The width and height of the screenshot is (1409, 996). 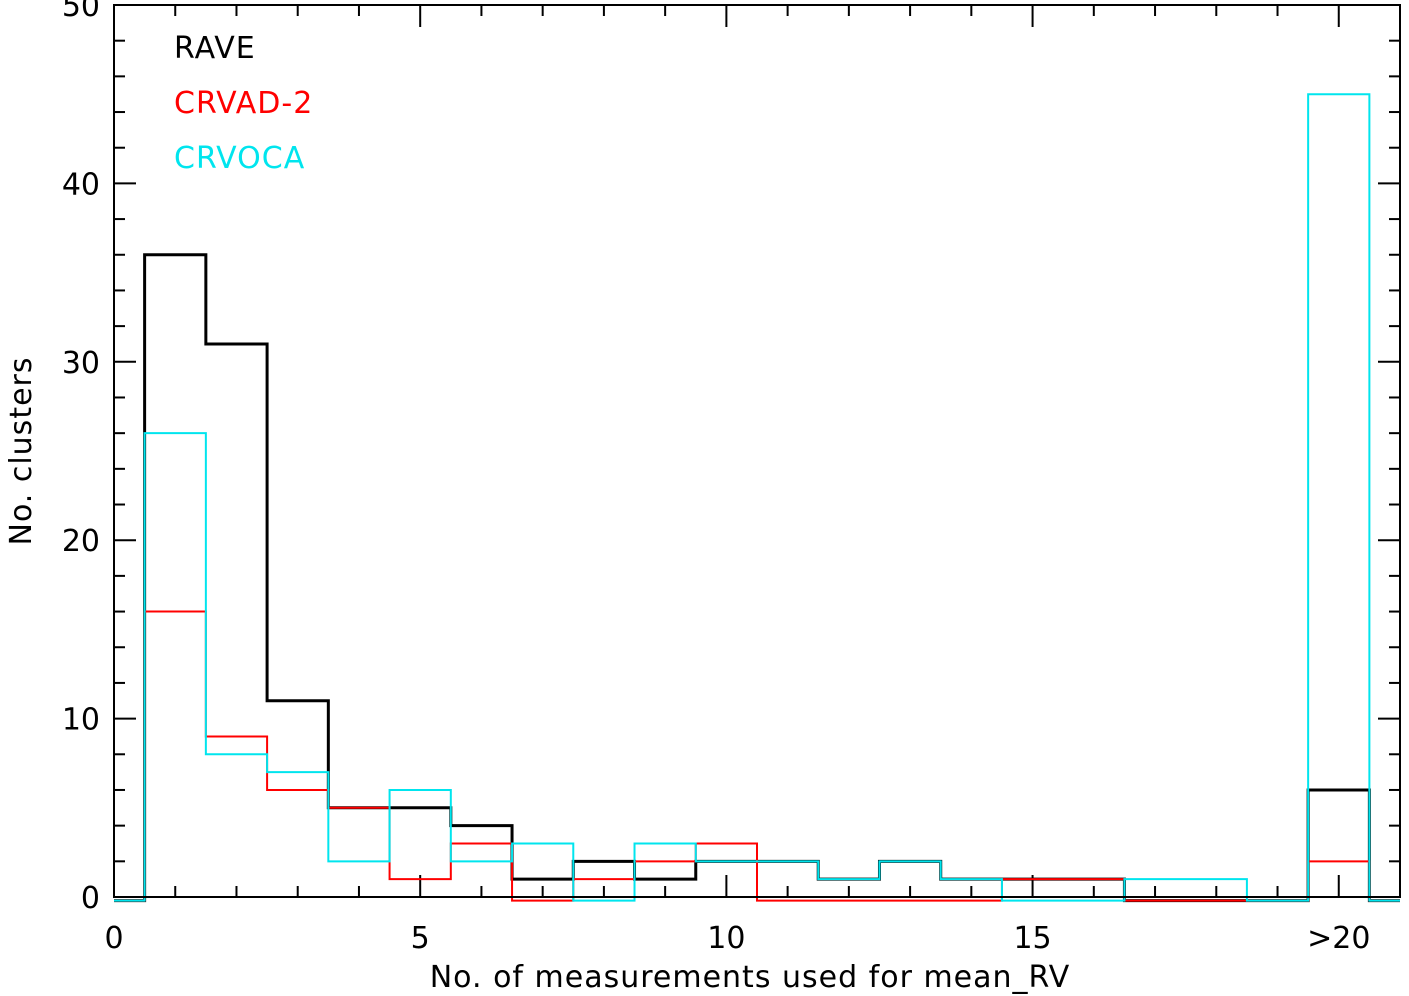 What do you see at coordinates (1338, 938) in the screenshot?
I see `x-tick-label: >20` at bounding box center [1338, 938].